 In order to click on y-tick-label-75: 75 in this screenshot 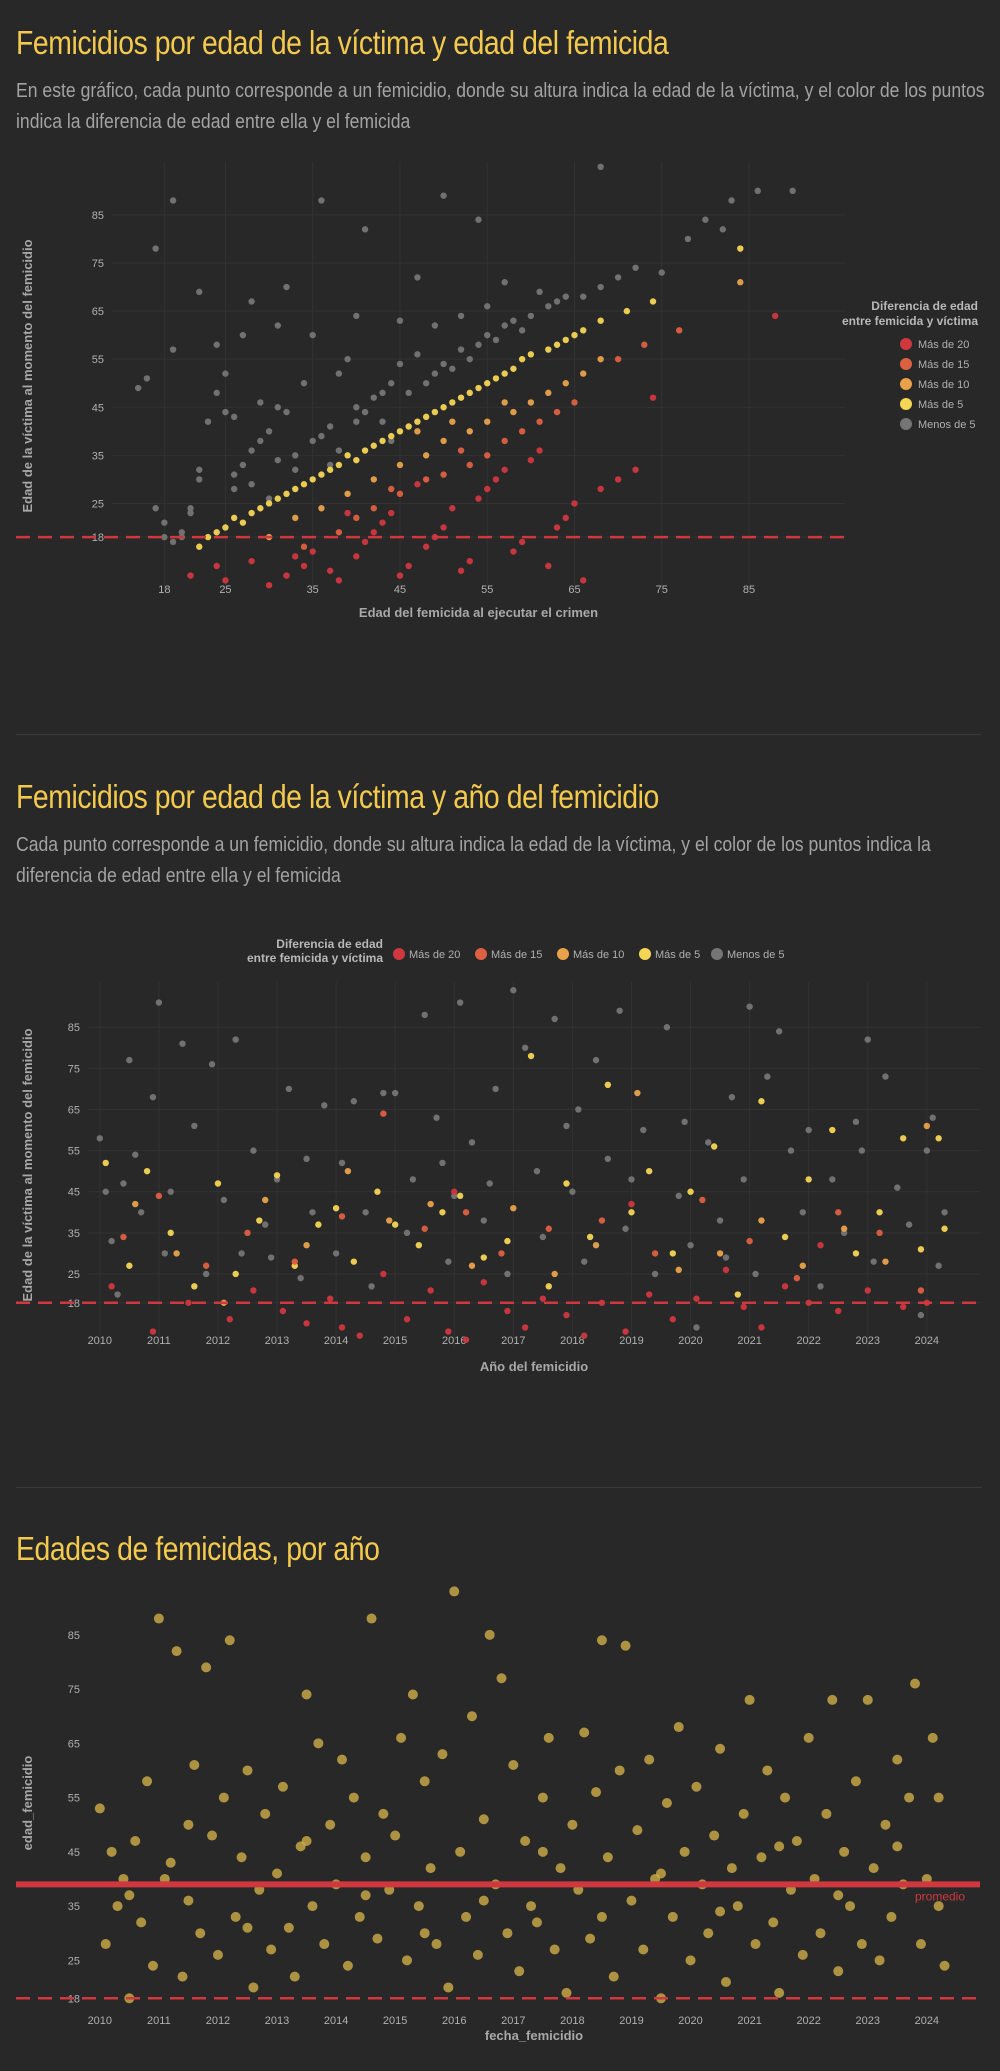, I will do `click(74, 1690)`.